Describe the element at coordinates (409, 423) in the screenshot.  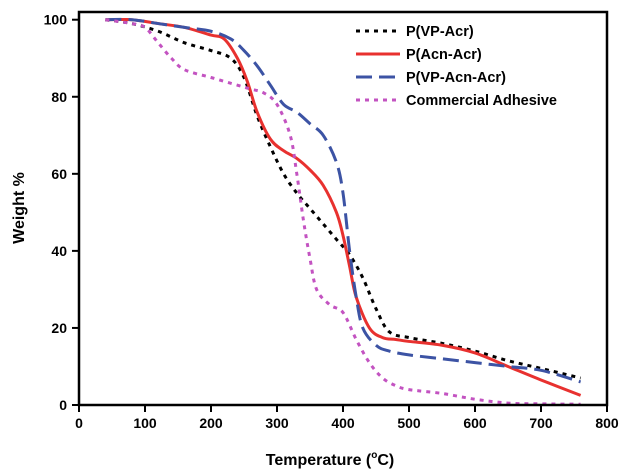
I see `x-tick-label: 500` at that location.